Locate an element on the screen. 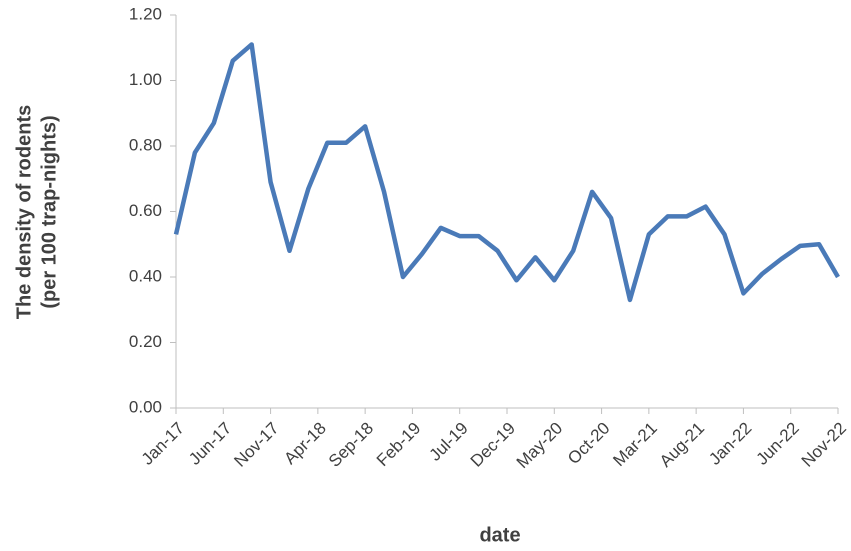 This screenshot has height=551, width=851. y-axis-title: (per 100 trap-nights) is located at coordinates (49, 211).